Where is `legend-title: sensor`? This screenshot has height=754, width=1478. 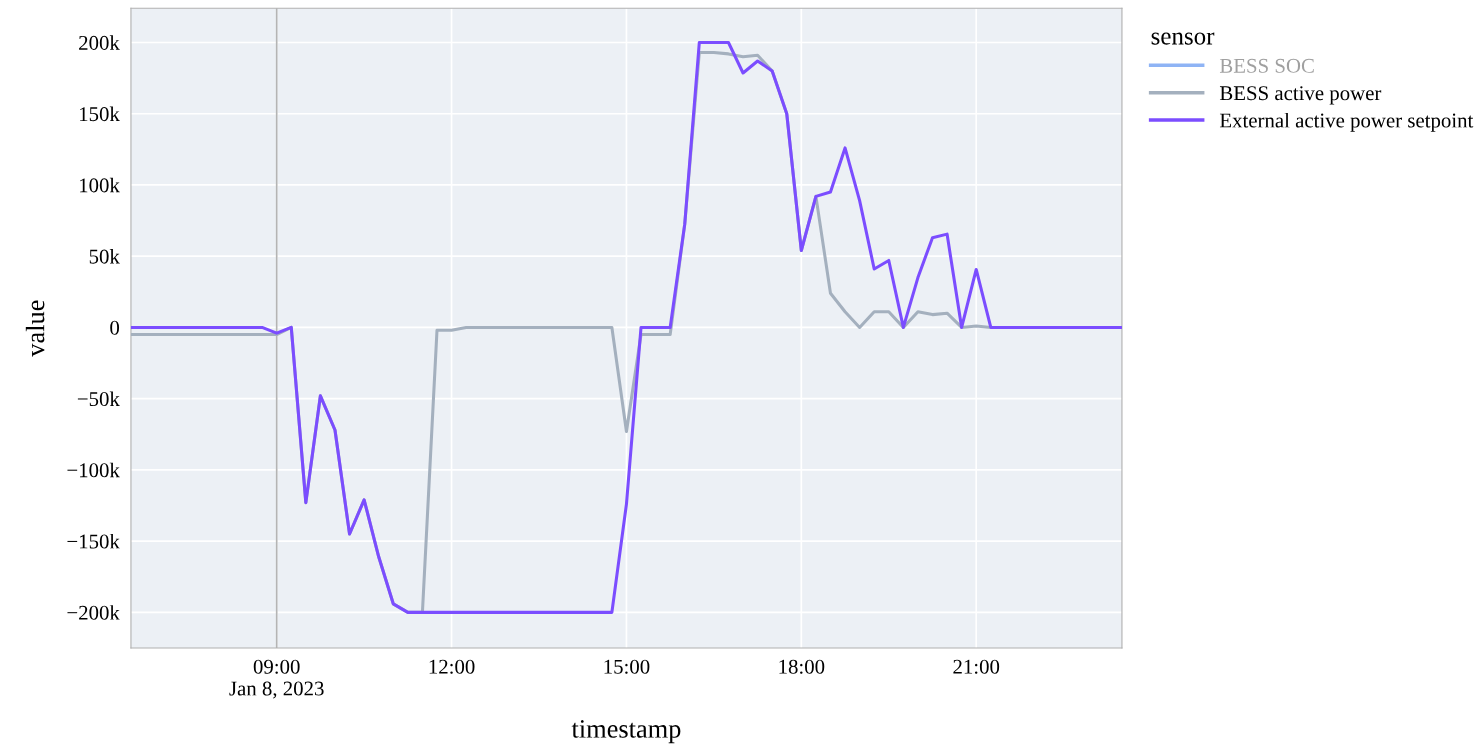
legend-title: sensor is located at coordinates (1183, 38).